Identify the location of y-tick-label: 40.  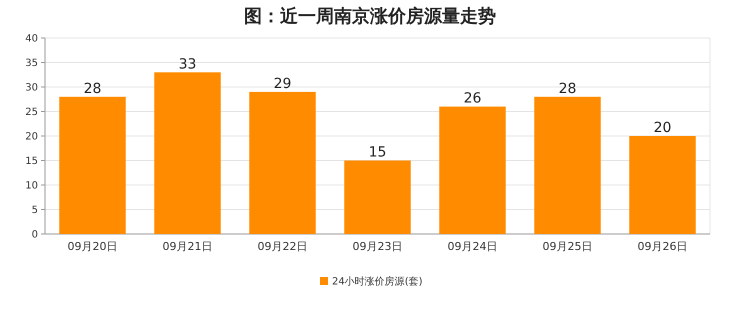
(31, 39).